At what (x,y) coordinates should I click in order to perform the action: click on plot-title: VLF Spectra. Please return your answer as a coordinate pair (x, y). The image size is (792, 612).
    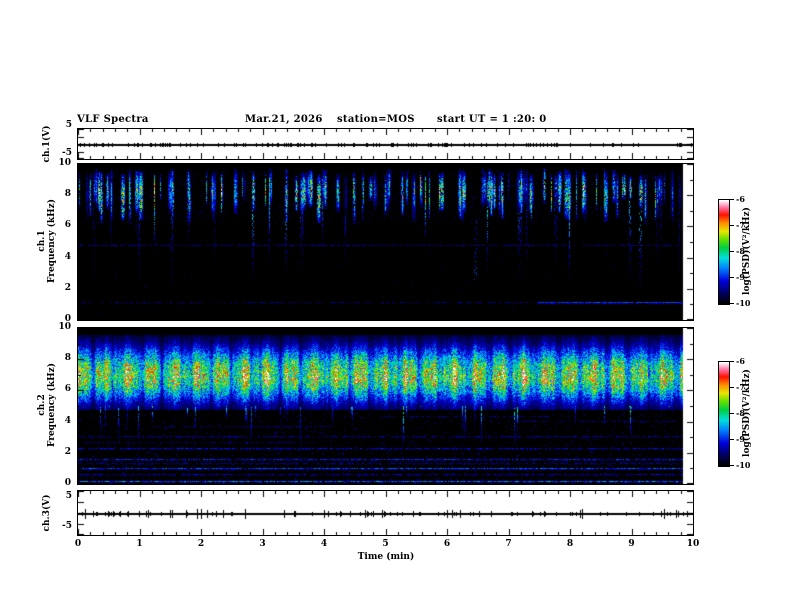
    Looking at the image, I should click on (113, 119).